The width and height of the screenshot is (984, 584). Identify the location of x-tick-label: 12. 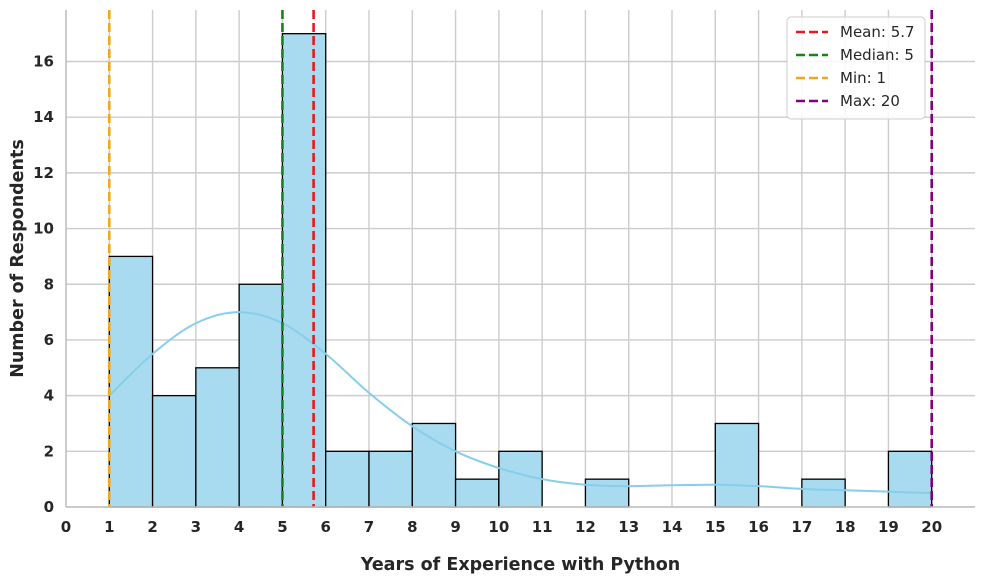
(585, 527).